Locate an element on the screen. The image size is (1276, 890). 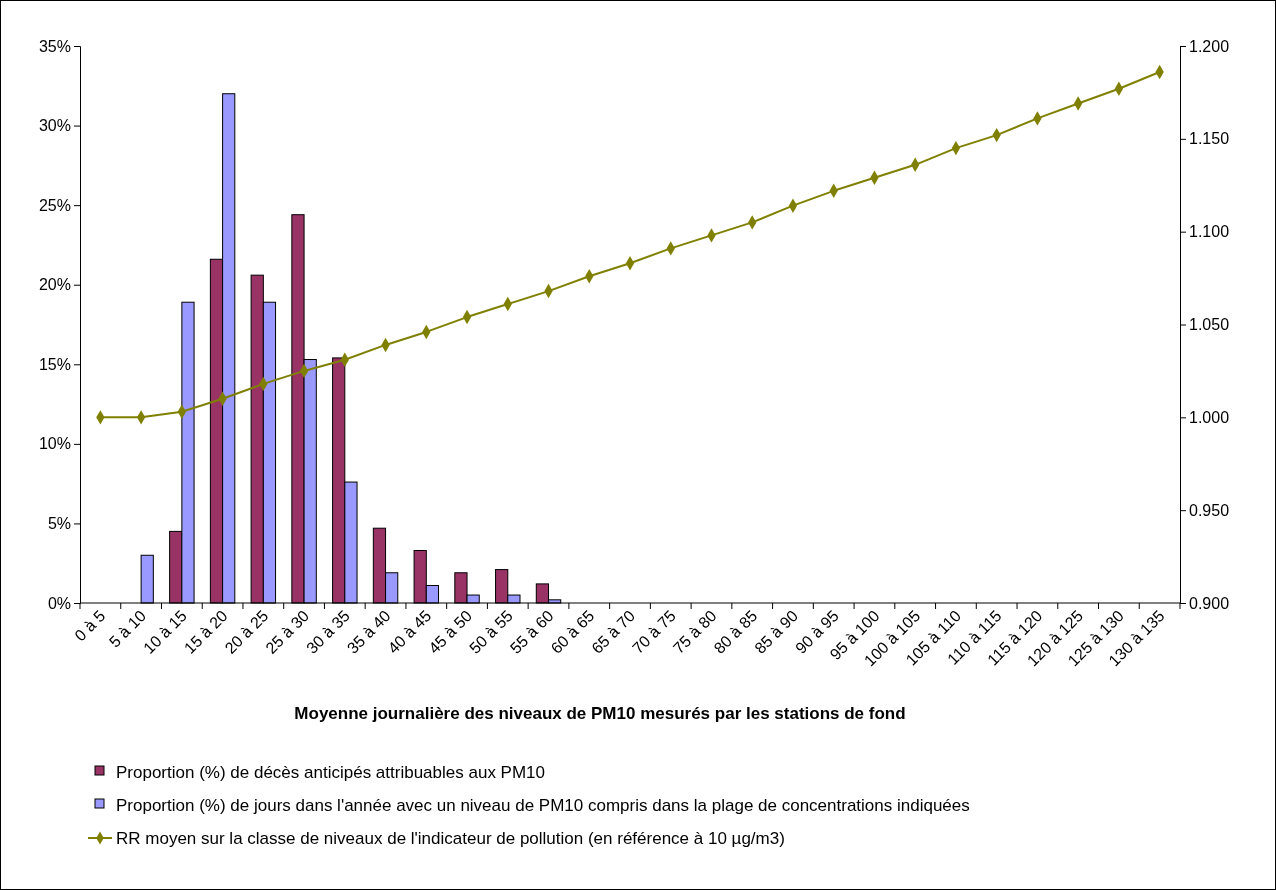
y-tick-label: 25% is located at coordinates (54, 205).